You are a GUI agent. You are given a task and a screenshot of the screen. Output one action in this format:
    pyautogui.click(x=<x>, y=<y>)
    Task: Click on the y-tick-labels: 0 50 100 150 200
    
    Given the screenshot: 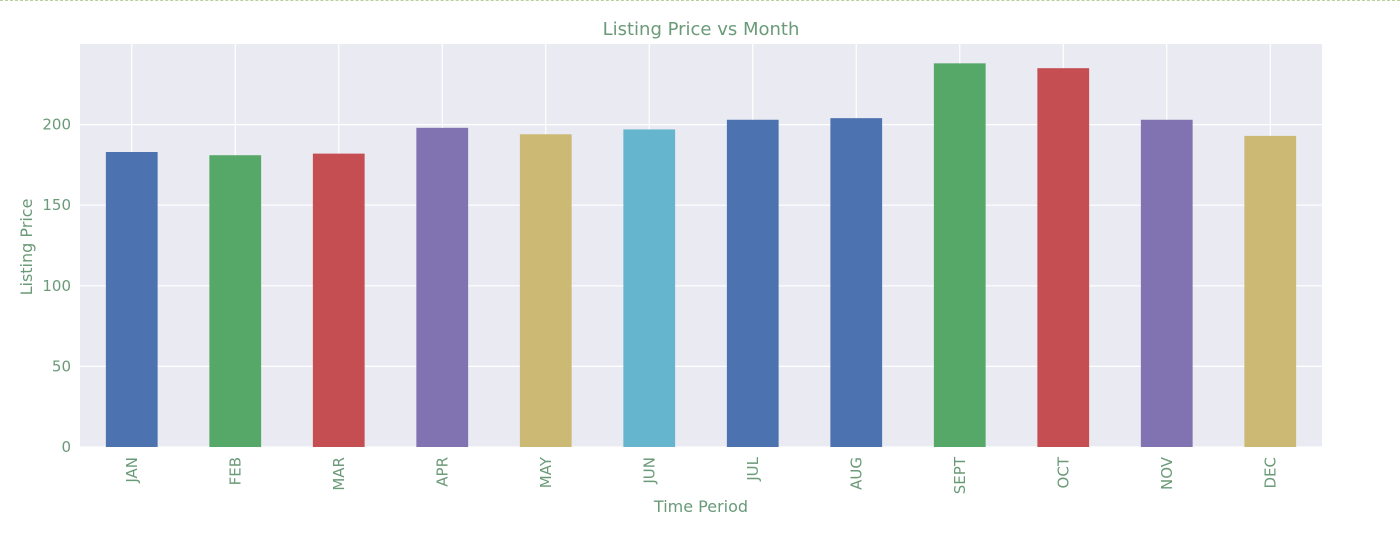 What is the action you would take?
    pyautogui.click(x=56, y=286)
    